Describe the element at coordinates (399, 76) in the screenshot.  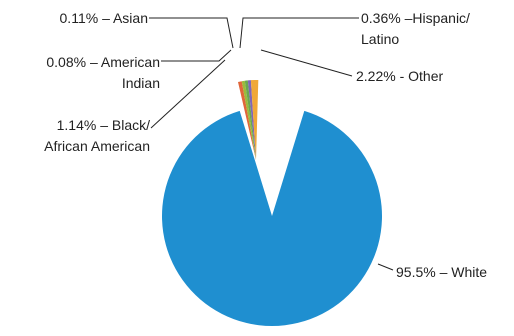
I see `label-other: 2.22% - Other` at that location.